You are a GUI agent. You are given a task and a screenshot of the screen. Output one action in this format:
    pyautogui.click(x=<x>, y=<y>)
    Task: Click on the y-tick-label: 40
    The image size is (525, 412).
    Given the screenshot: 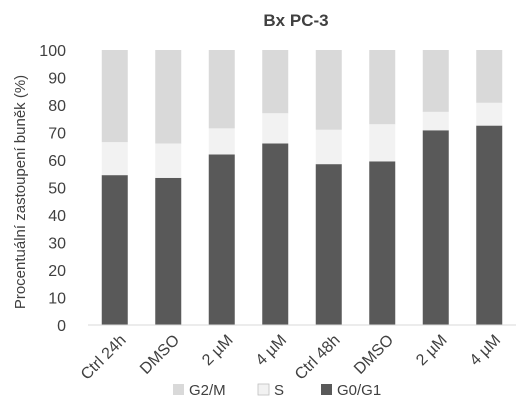 What is the action you would take?
    pyautogui.click(x=57, y=216)
    